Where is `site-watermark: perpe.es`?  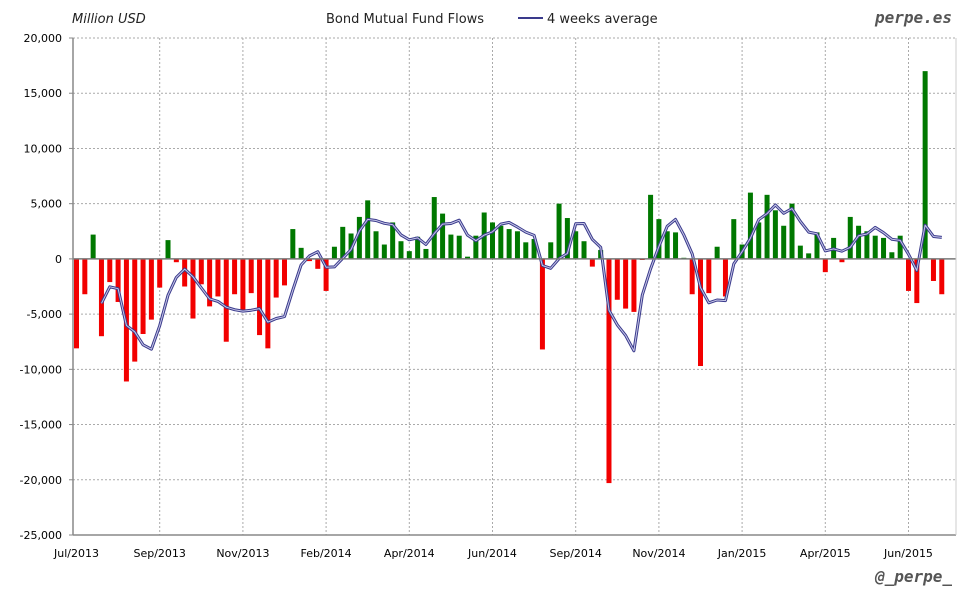
site-watermark: perpe.es is located at coordinates (913, 17).